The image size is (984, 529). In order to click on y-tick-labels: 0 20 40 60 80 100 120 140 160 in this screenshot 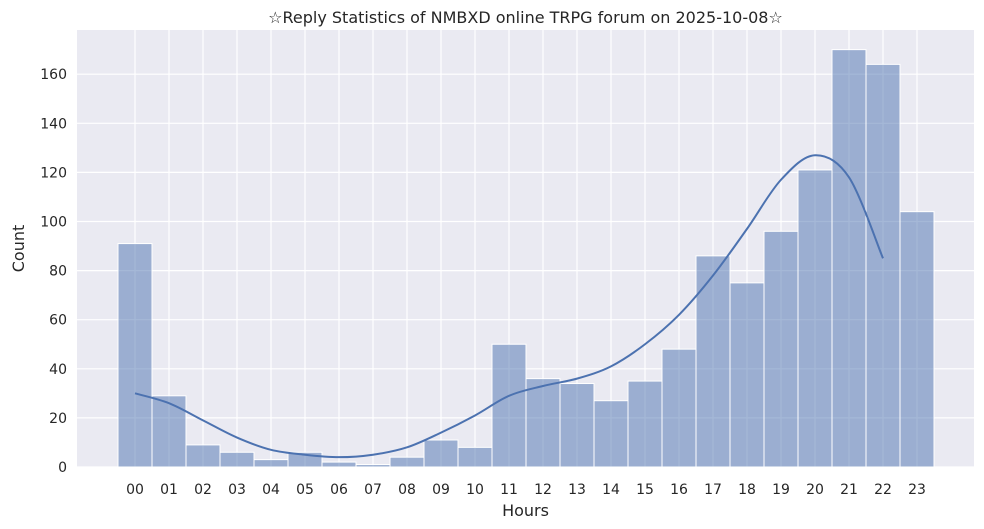, I will do `click(53, 271)`.